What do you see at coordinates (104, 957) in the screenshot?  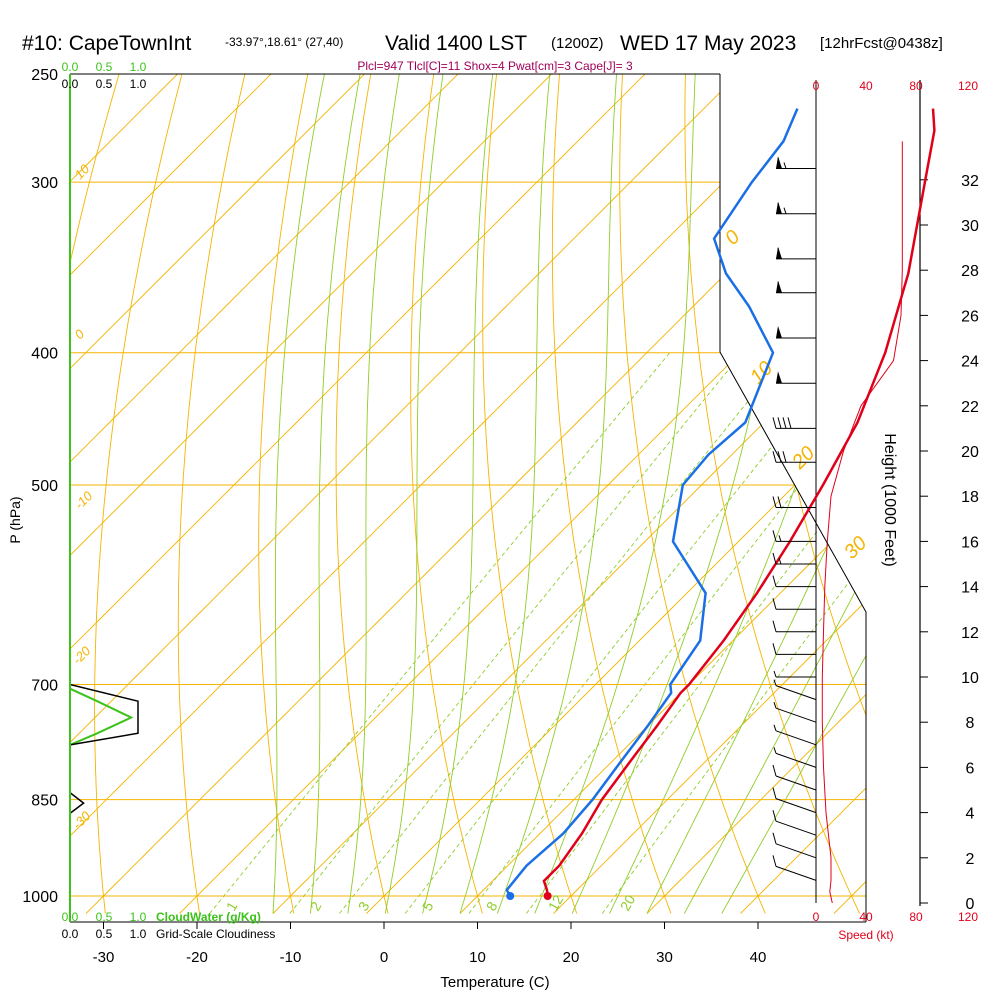 I see `temperature-tick-label: -30` at bounding box center [104, 957].